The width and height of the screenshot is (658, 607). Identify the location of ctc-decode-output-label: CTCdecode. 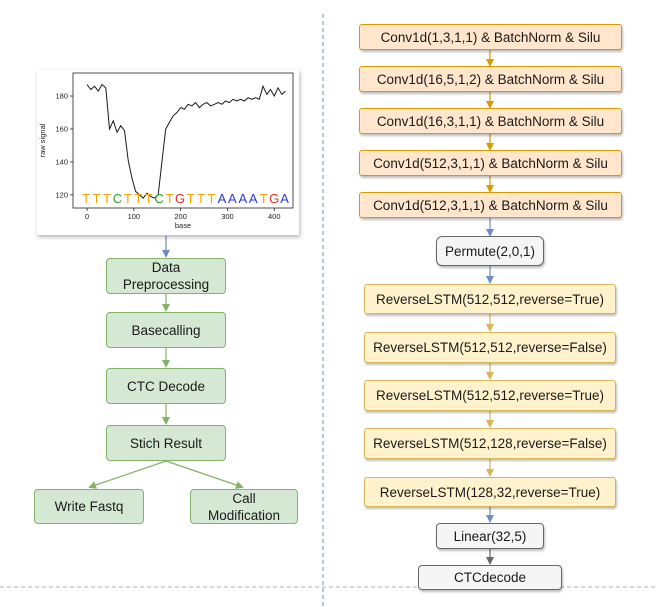
(490, 577).